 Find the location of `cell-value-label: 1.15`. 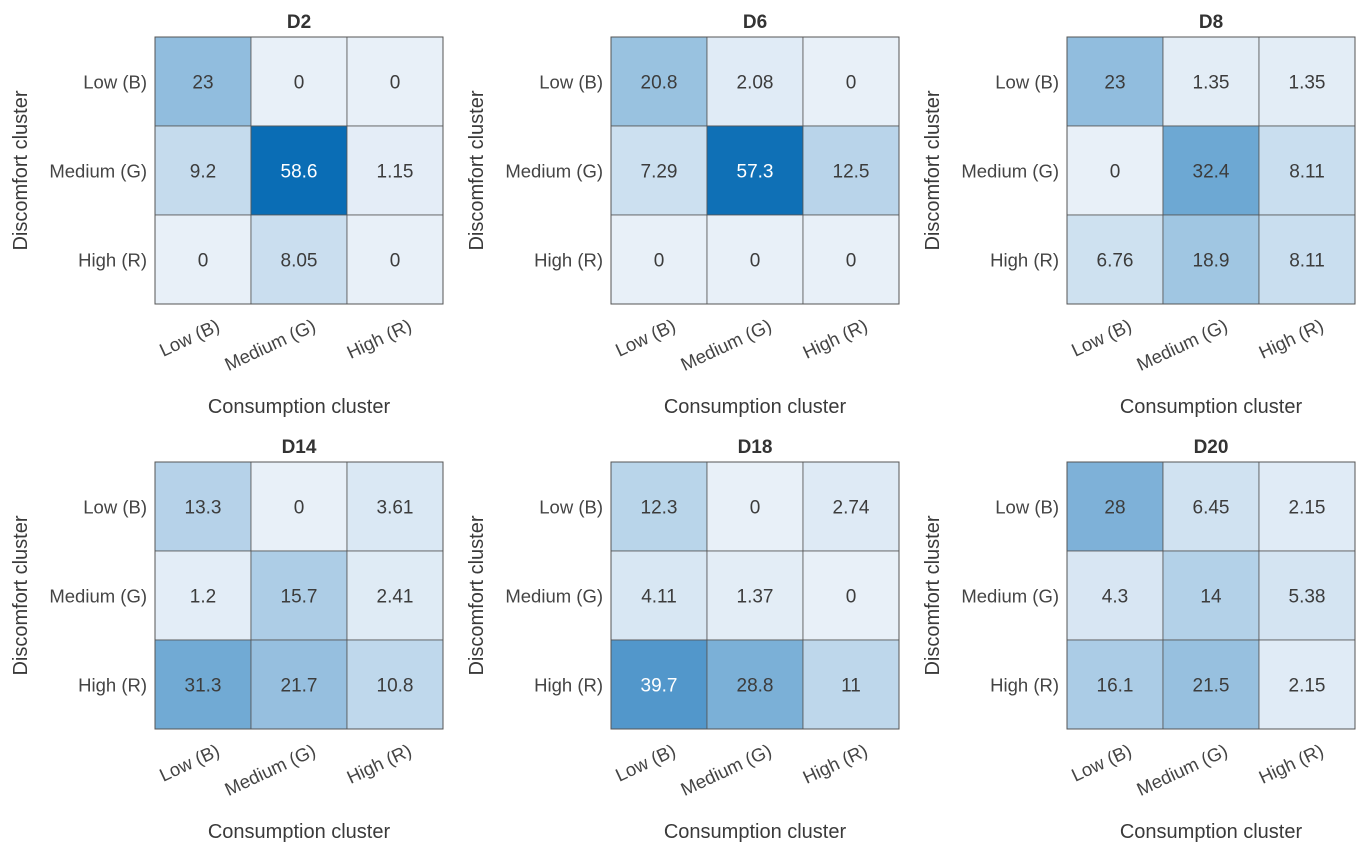

cell-value-label: 1.15 is located at coordinates (395, 172).